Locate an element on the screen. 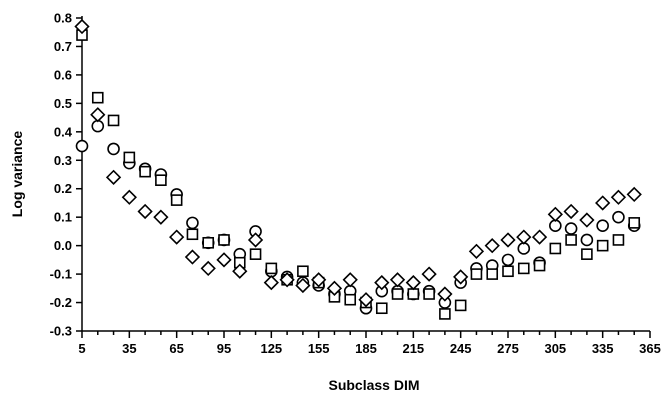 Image resolution: width=671 pixels, height=398 pixels. x-tick-label: 35 is located at coordinates (129, 348).